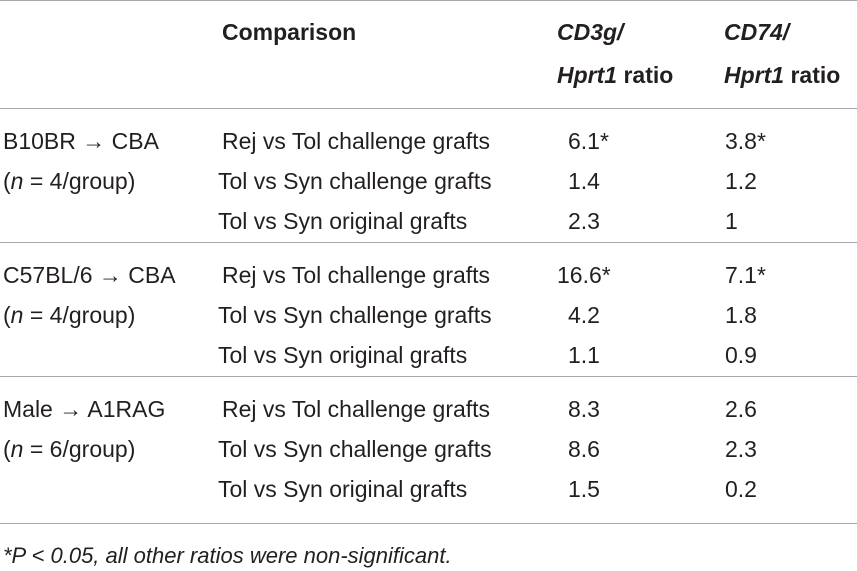 The image size is (857, 571). What do you see at coordinates (584, 315) in the screenshot?
I see `cd3g-cell: 4.2` at bounding box center [584, 315].